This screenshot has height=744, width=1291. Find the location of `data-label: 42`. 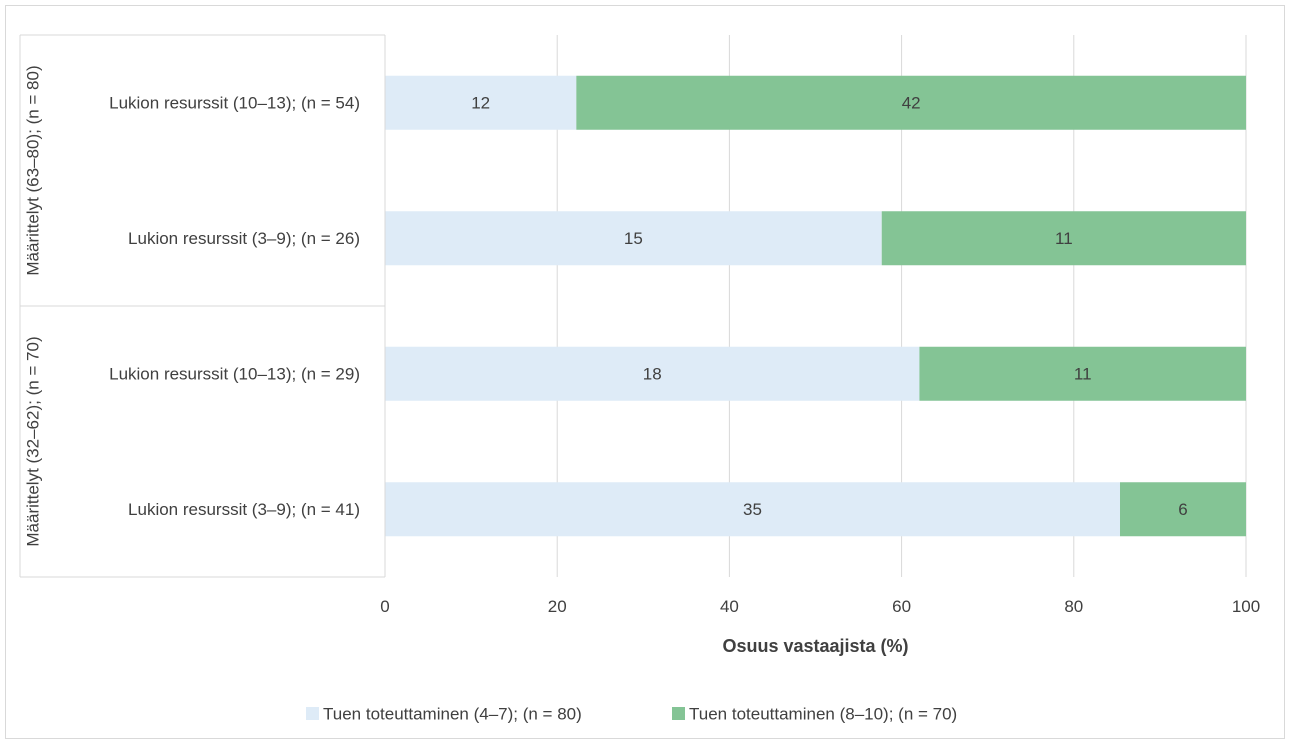

data-label: 42 is located at coordinates (911, 102).